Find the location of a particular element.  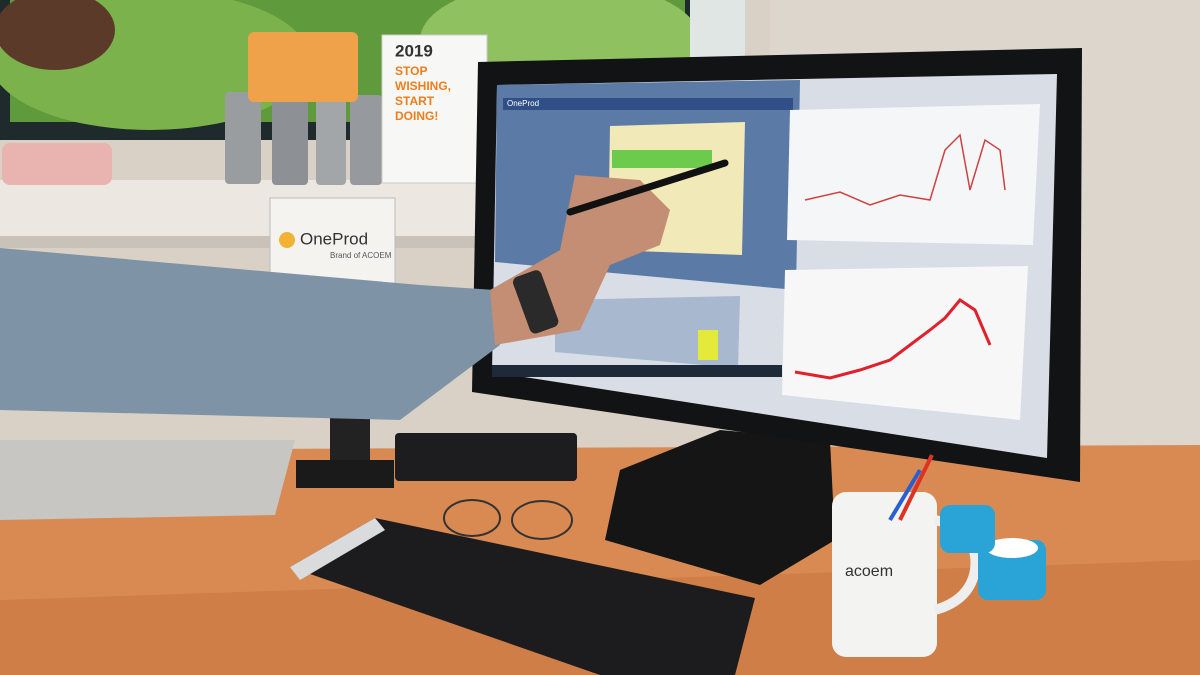

taskbar is located at coordinates (637, 371).